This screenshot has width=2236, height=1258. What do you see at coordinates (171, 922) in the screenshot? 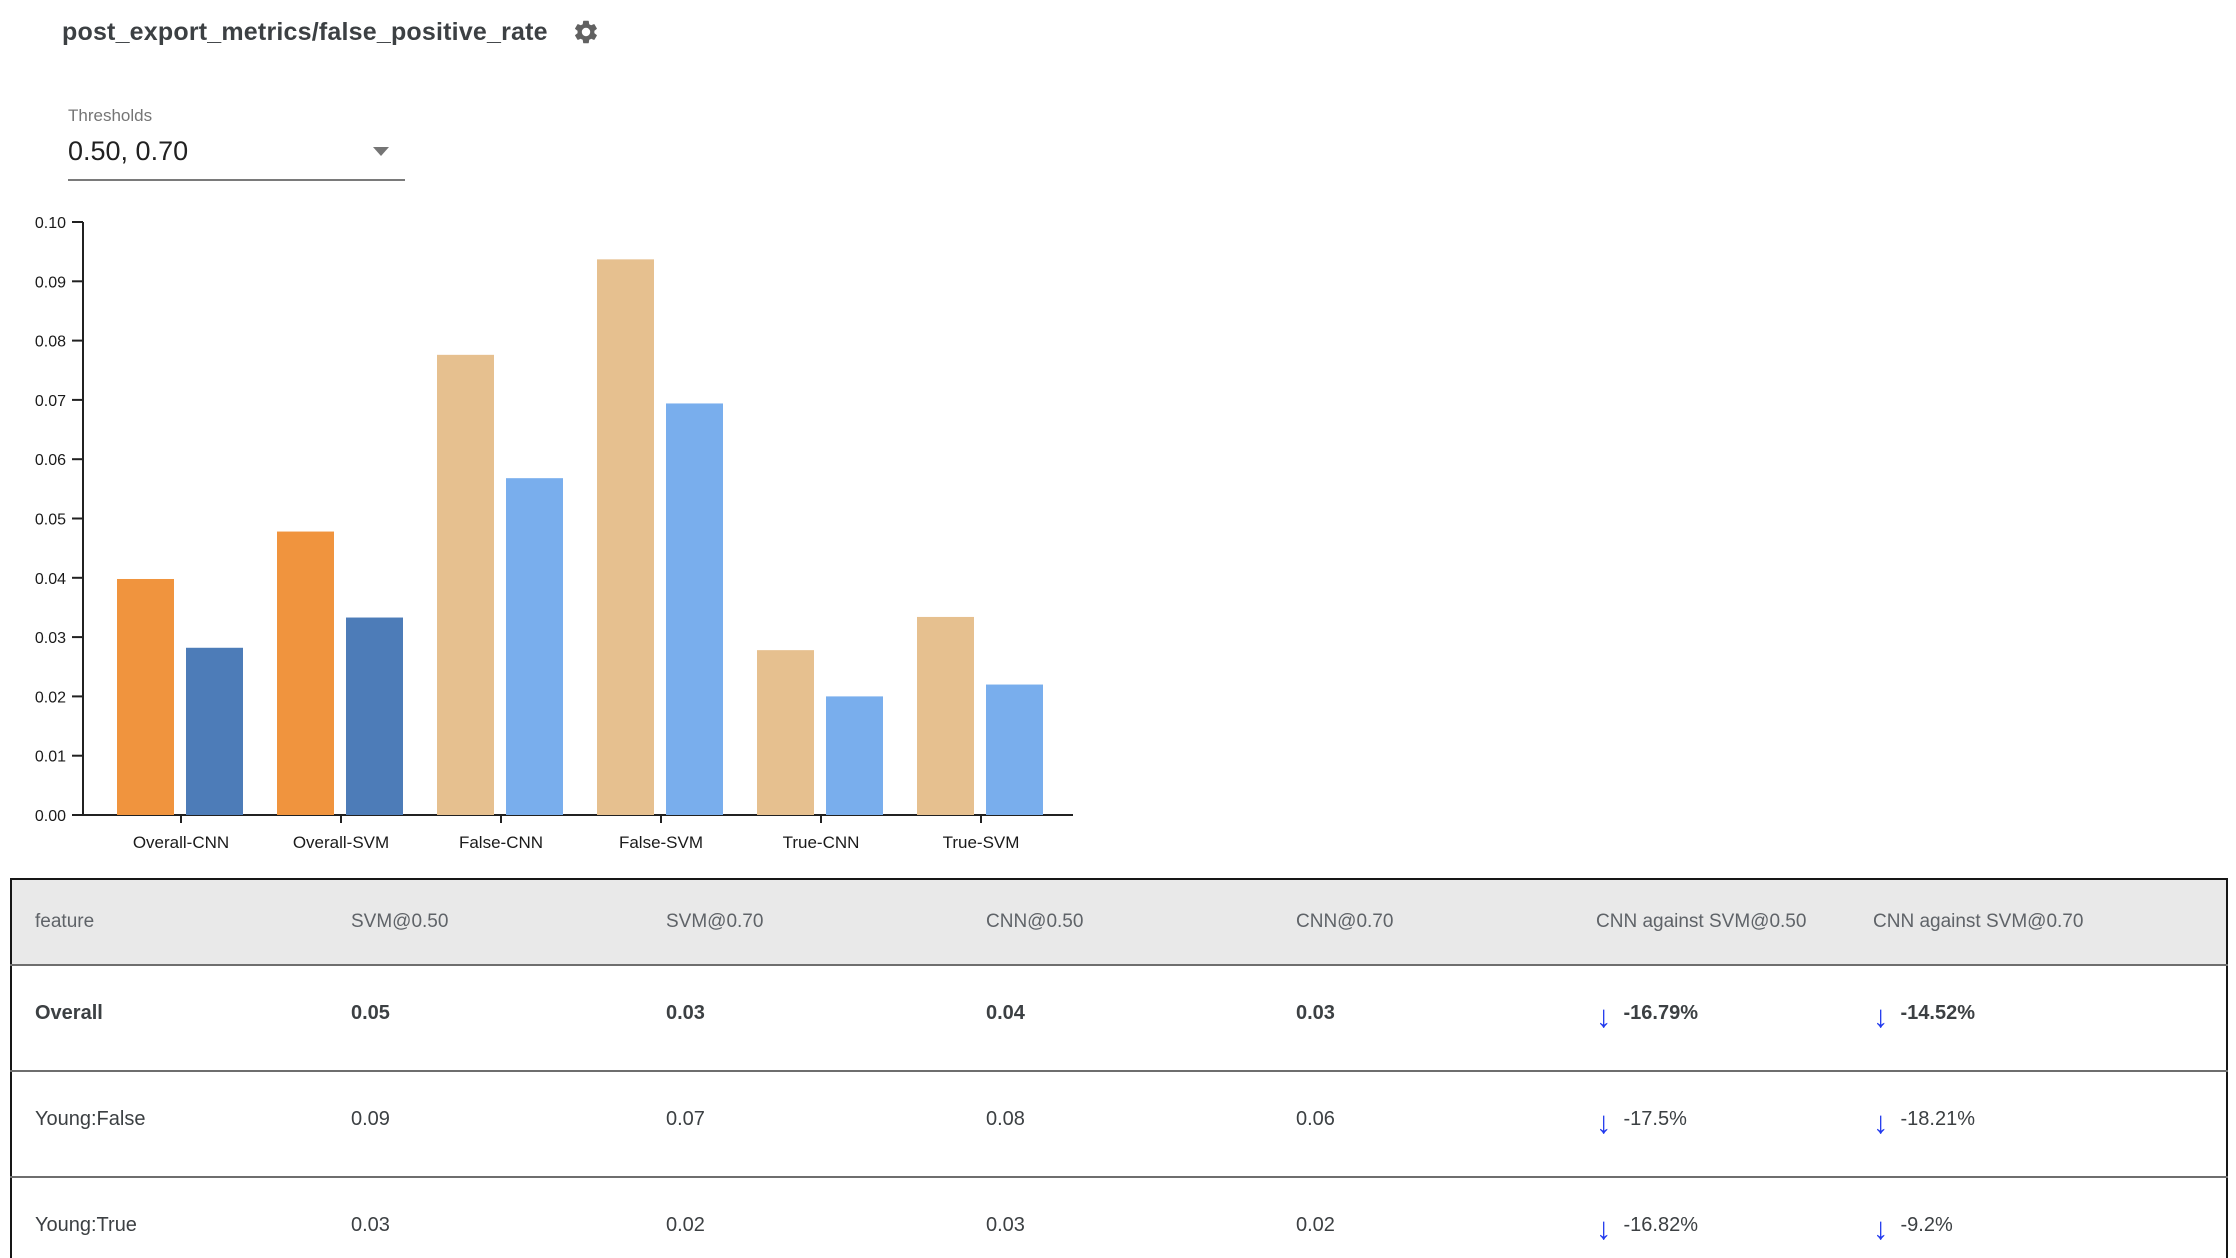
I see `column-header-0: feature` at bounding box center [171, 922].